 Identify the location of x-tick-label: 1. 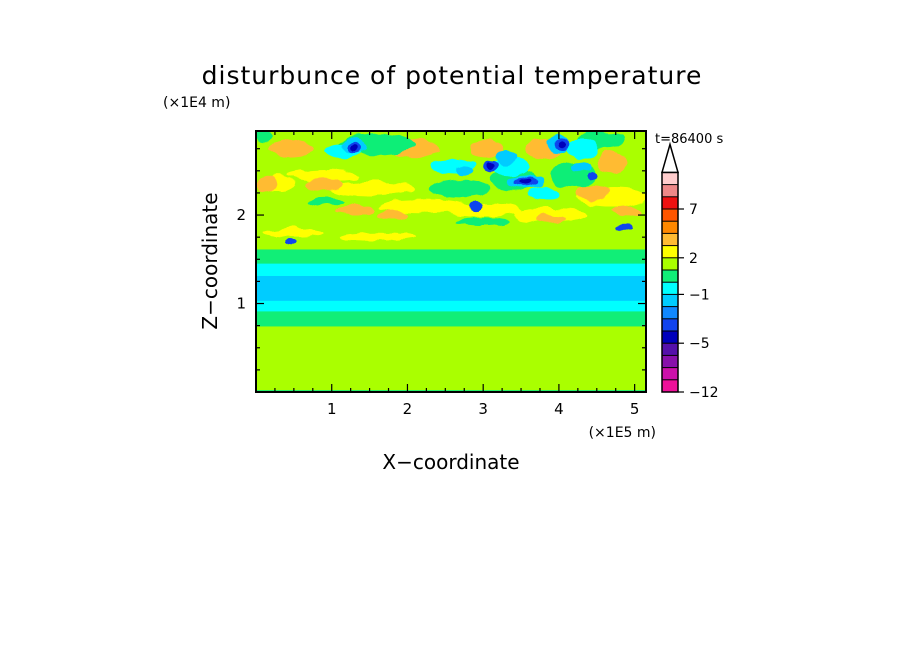
(332, 409).